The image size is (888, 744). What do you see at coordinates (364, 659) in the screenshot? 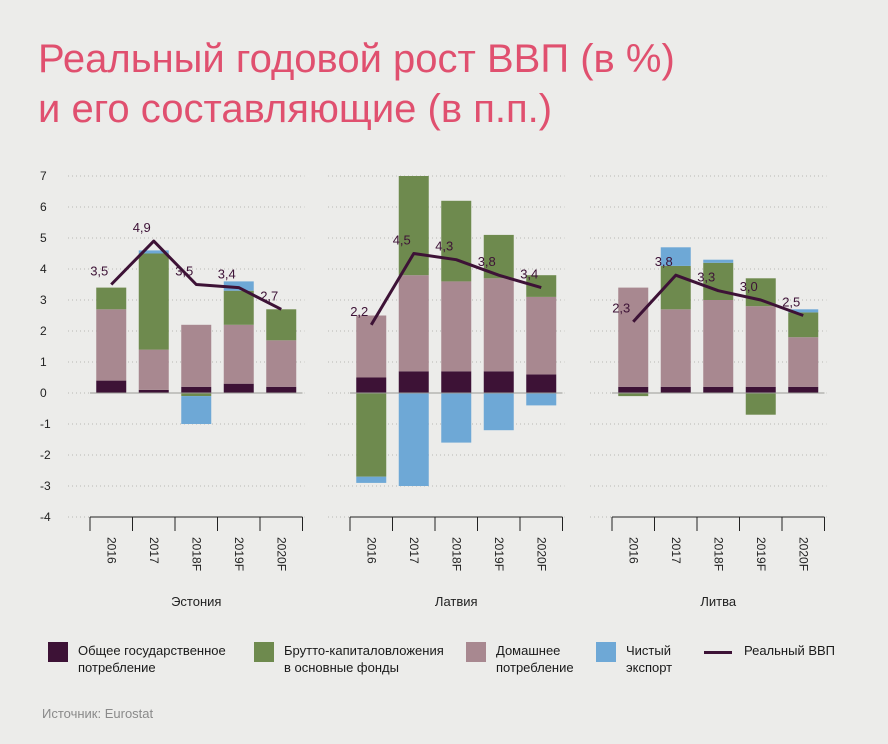
I see `legend-label-gfcf: Брутто-капиталовложения в основные фонды` at bounding box center [364, 659].